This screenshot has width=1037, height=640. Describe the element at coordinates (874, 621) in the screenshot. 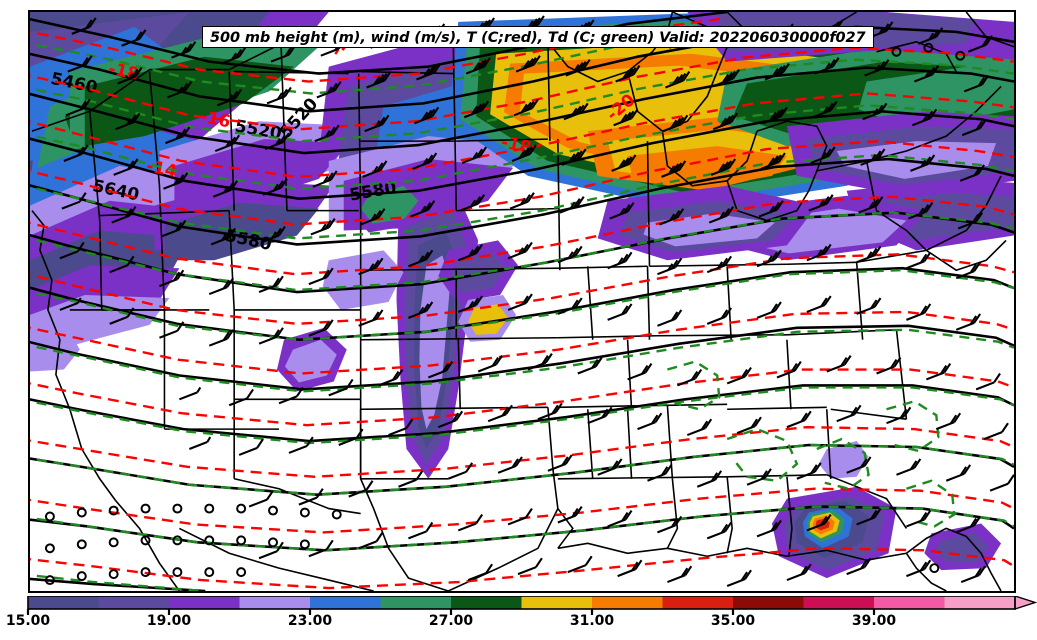

I see `colorbar-tick-label: 39.00` at that location.